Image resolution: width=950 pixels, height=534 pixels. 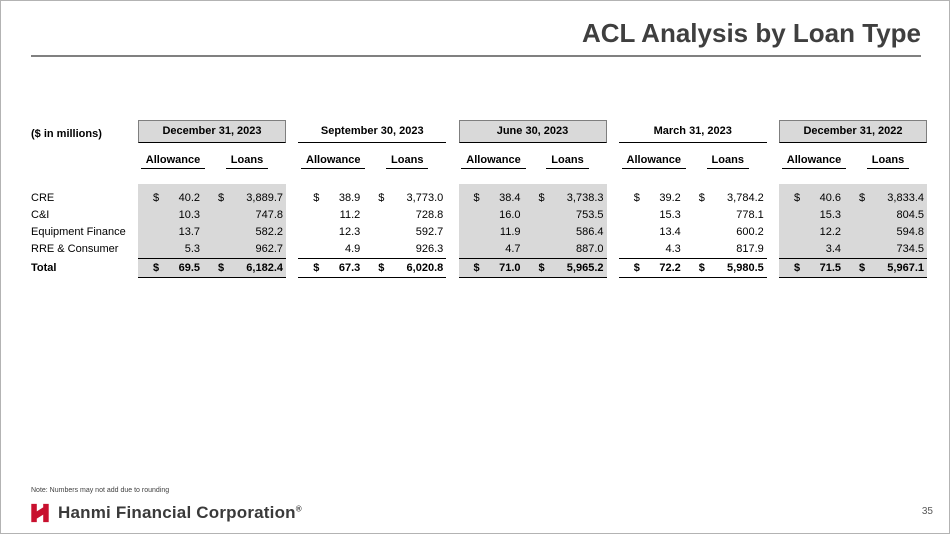 What do you see at coordinates (189, 198) in the screenshot?
I see `cell-value: 40.2` at bounding box center [189, 198].